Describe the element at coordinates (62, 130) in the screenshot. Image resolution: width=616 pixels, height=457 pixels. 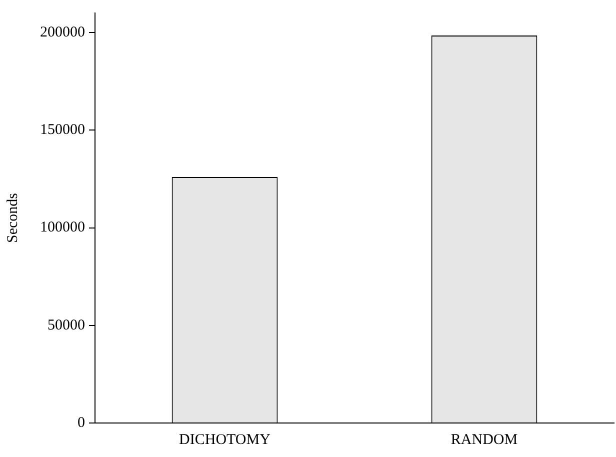
I see `y-tick-label: 150000` at that location.